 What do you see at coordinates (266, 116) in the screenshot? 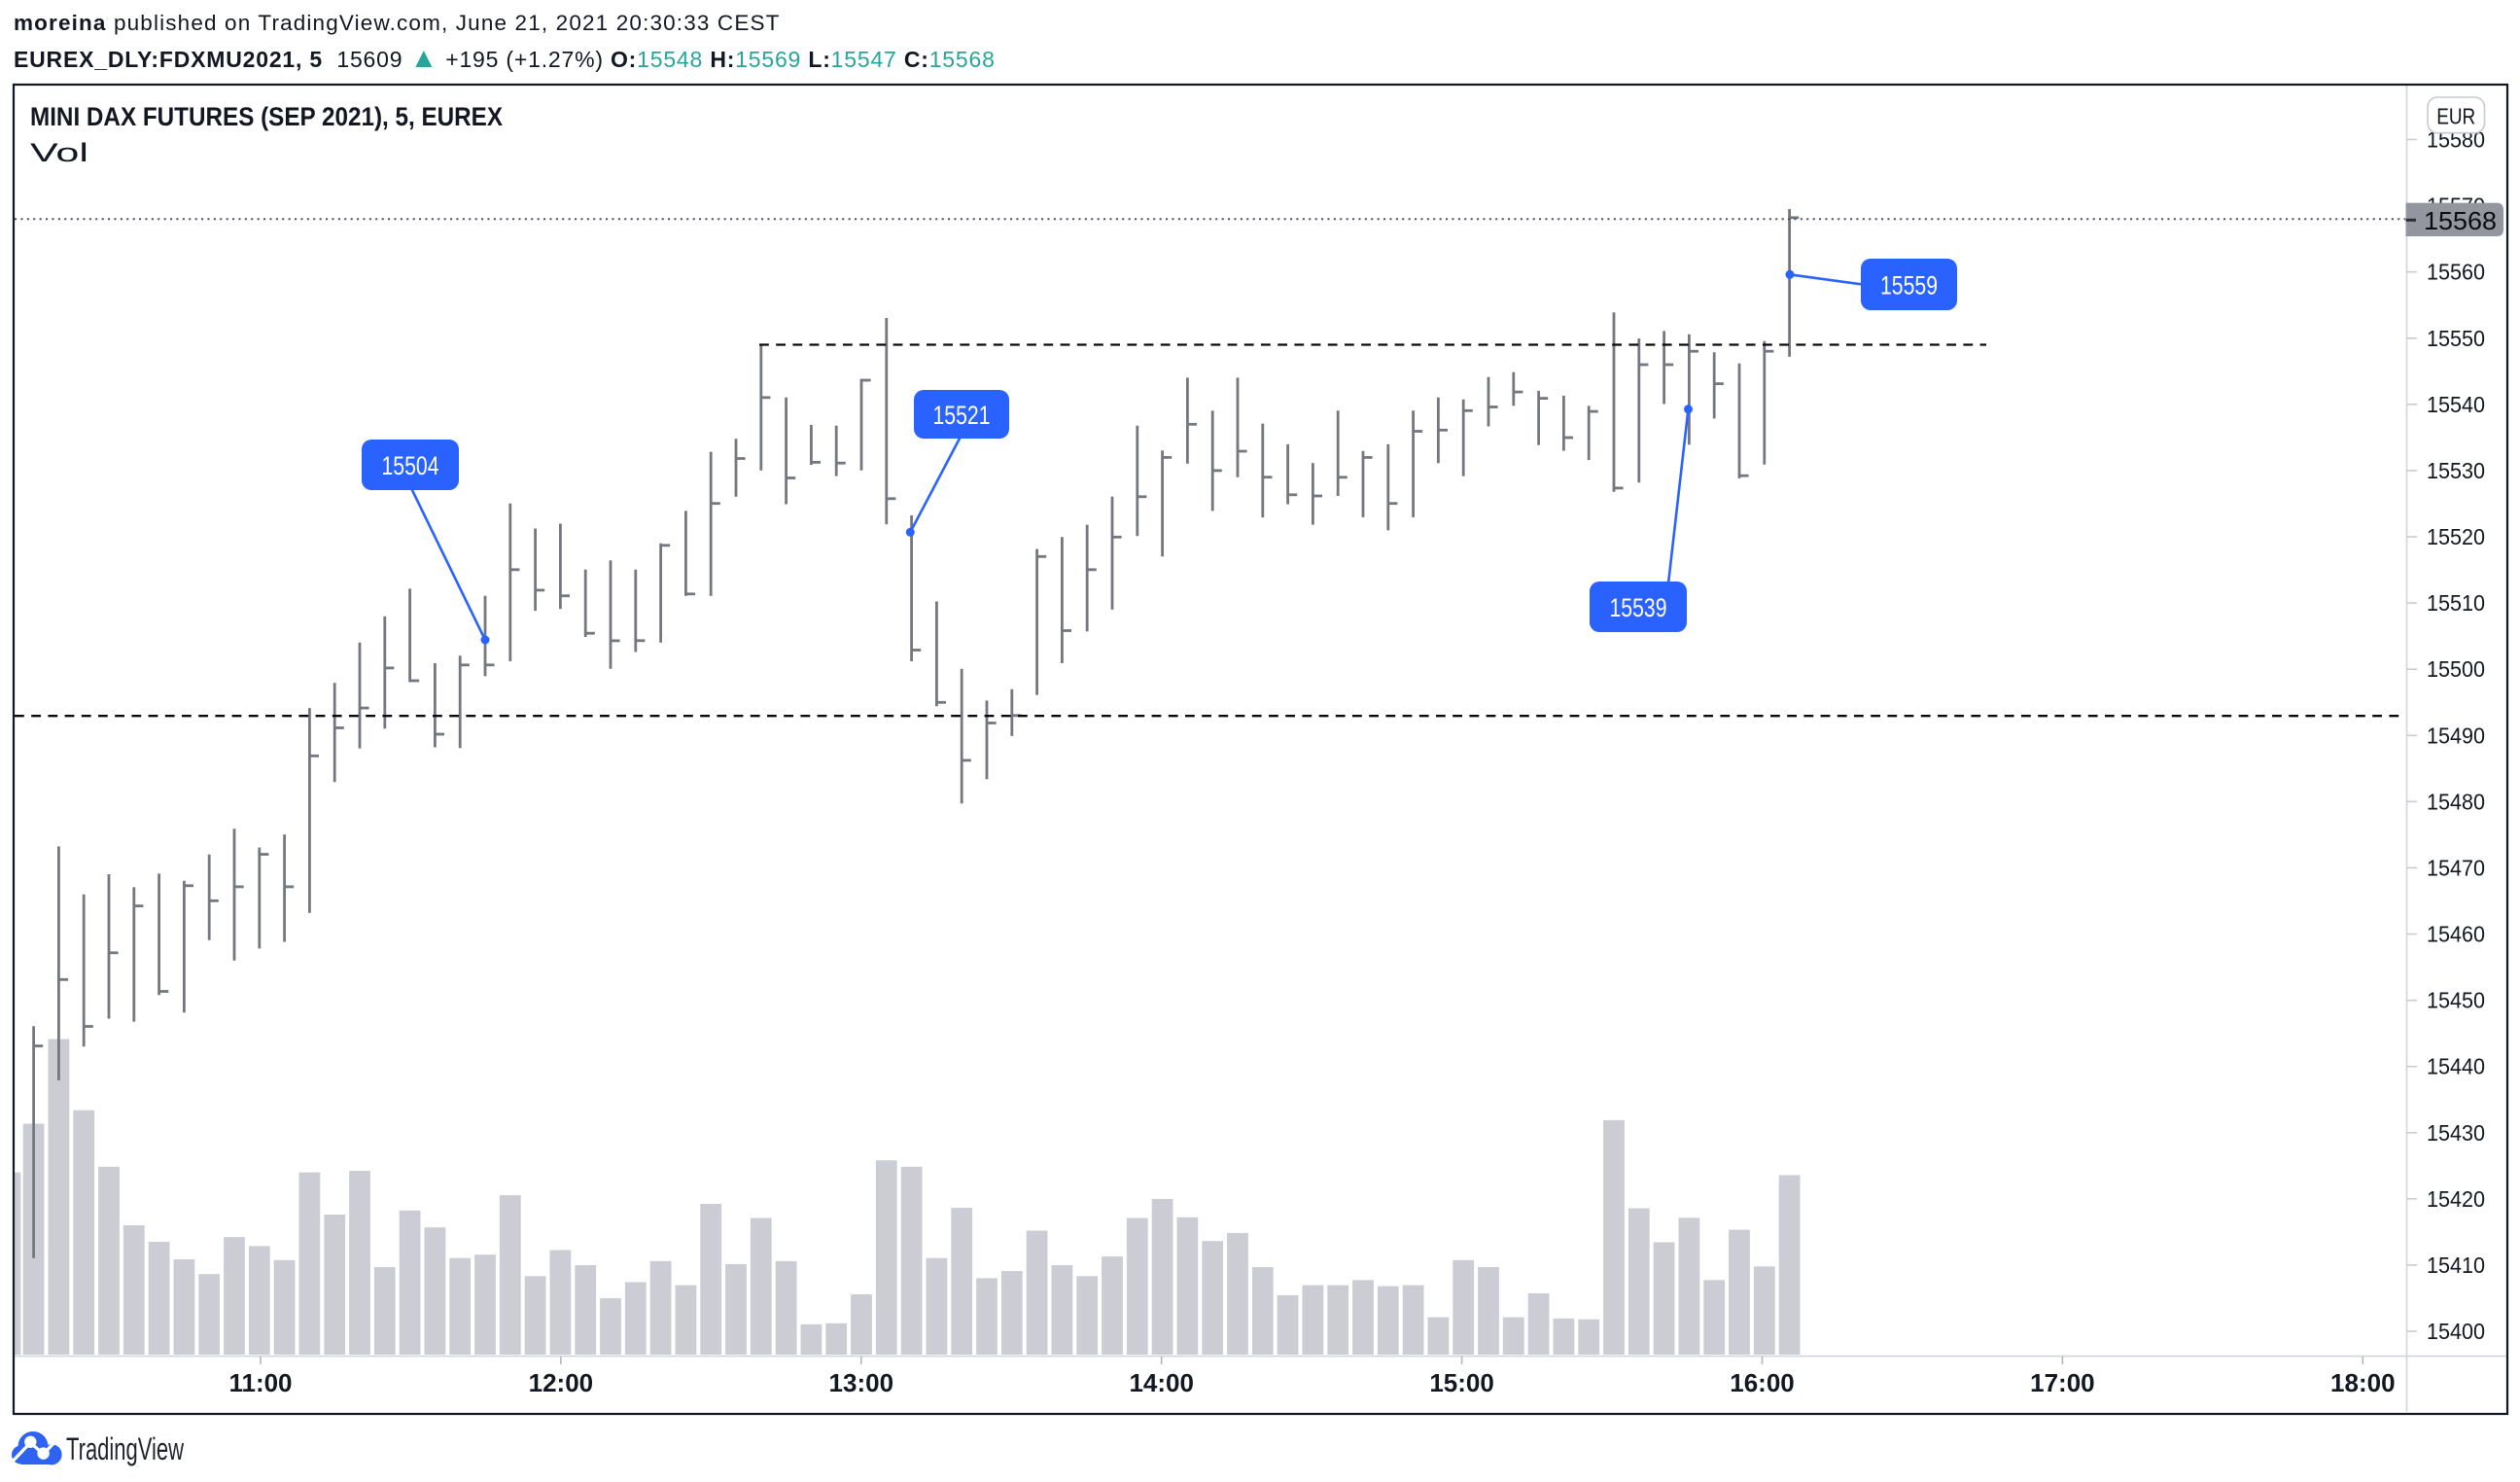
I see `svg-text:MINI DAX FUTURES (SEP 2021), 5: MINI DAX FUTURES (SEP 2021), 5, EUREX` at bounding box center [266, 116].